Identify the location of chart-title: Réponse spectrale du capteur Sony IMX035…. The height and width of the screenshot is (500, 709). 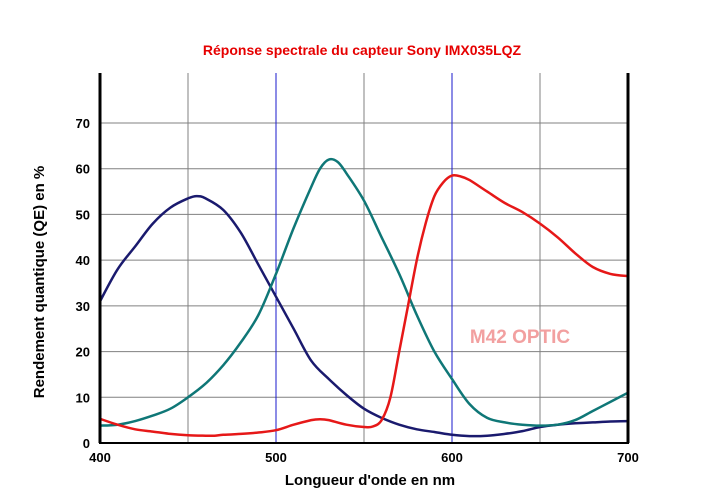
(362, 50).